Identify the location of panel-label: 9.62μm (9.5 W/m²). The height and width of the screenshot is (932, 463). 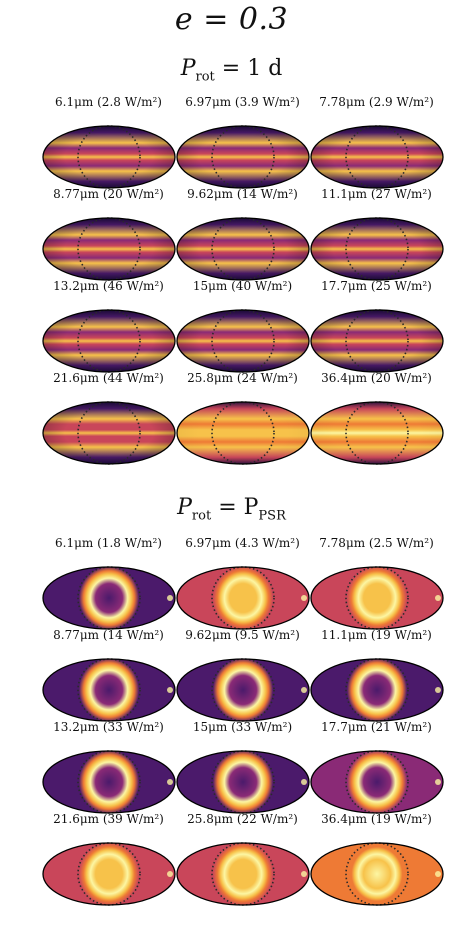
(242, 635).